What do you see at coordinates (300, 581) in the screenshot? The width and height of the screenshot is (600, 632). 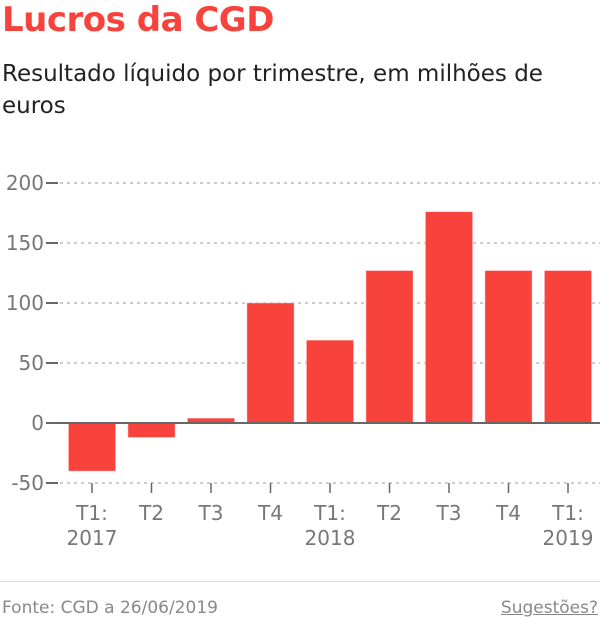 I see `footer-divider` at bounding box center [300, 581].